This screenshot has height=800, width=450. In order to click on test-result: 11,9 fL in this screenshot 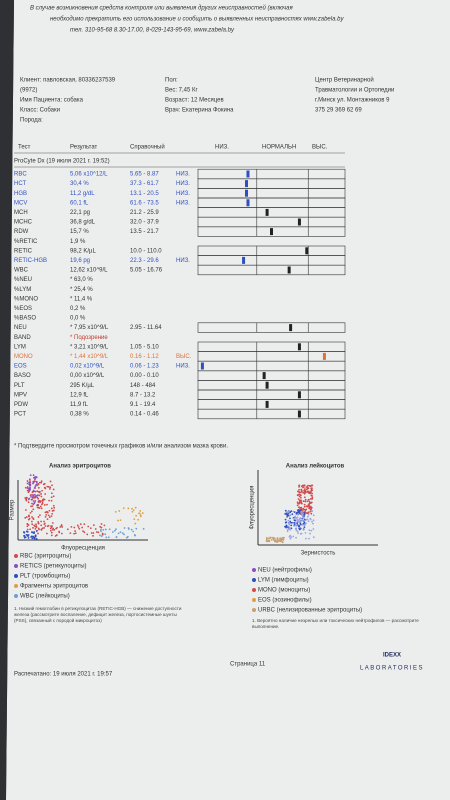, I will do `click(79, 405)`.